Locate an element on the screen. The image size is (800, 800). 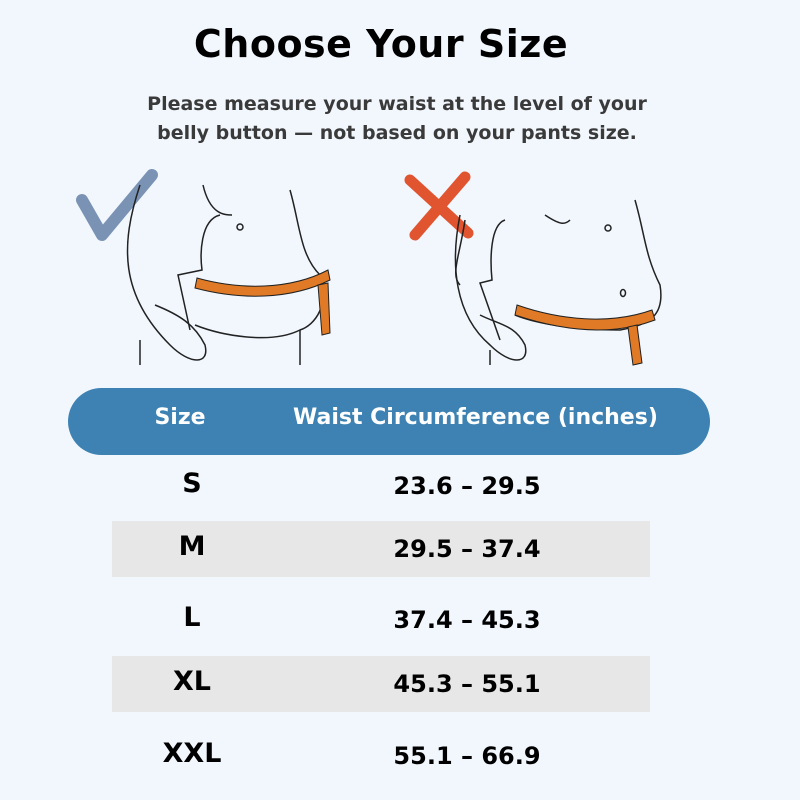
range-cell: 29.5 – 37.4 is located at coordinates (467, 549).